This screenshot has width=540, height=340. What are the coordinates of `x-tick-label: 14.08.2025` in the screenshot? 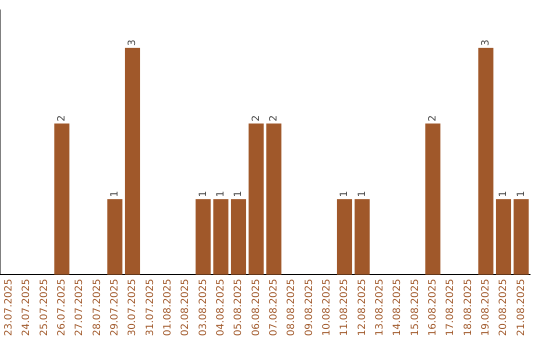 It's located at (398, 307).